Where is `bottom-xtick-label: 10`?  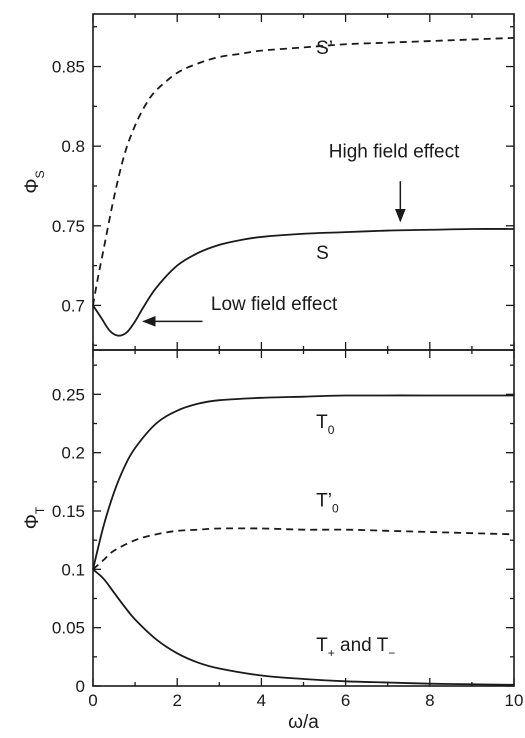 bottom-xtick-label: 10 is located at coordinates (514, 700).